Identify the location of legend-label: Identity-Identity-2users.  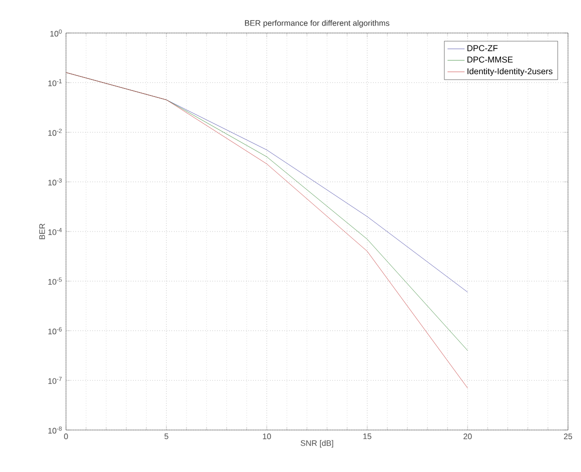
(510, 72).